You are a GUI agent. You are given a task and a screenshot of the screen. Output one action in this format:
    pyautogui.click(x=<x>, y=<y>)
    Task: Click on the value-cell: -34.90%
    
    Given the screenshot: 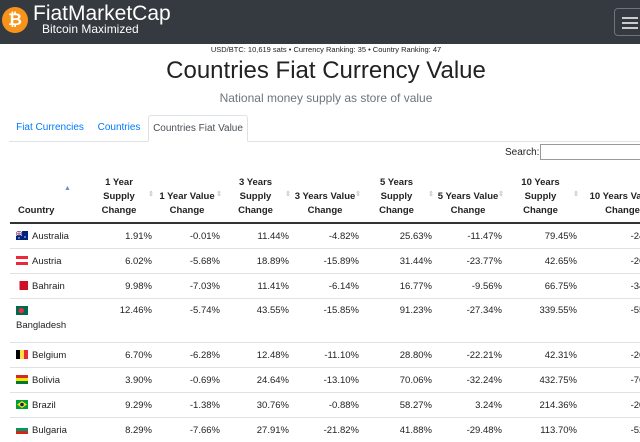 What is the action you would take?
    pyautogui.click(x=610, y=286)
    